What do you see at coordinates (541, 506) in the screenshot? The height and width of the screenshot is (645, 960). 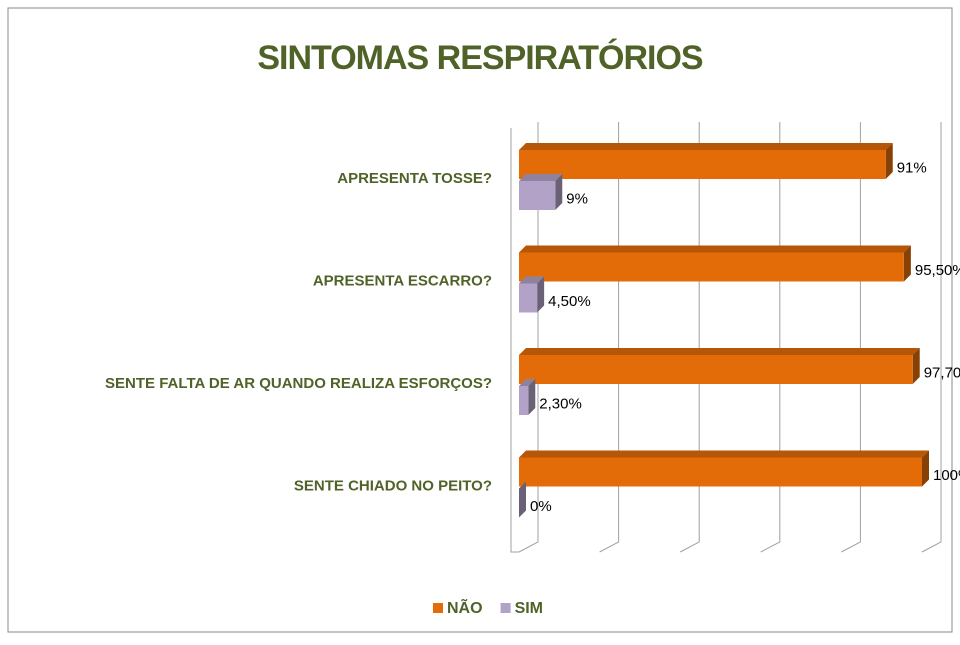 I see `value-label: 0%` at bounding box center [541, 506].